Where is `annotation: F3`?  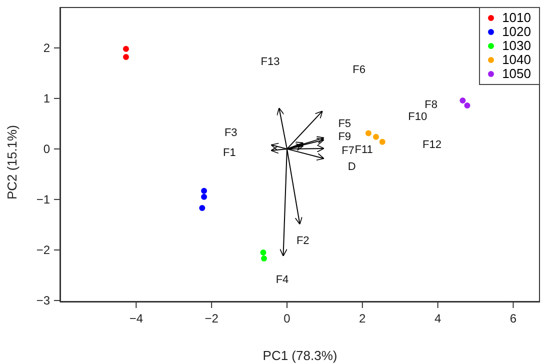 annotation: F3 is located at coordinates (231, 132).